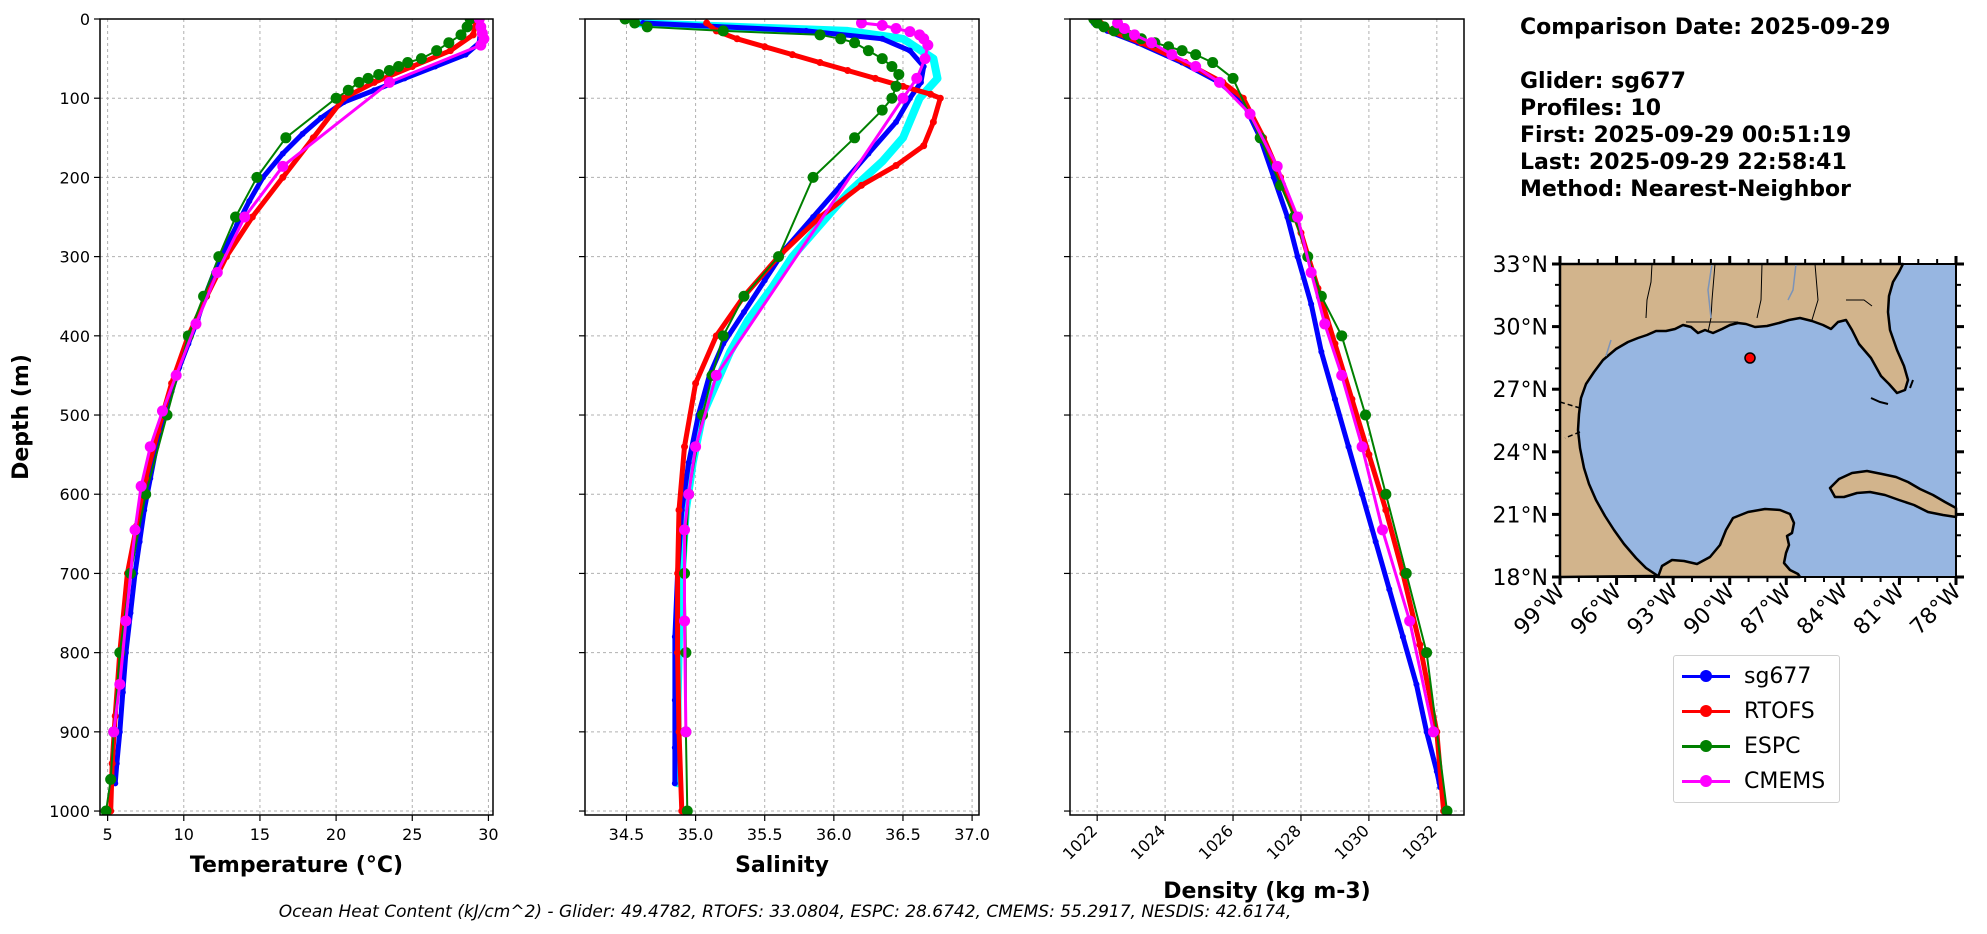 Image resolution: width=1987 pixels, height=934 pixels. Describe the element at coordinates (1520, 453) in the screenshot. I see `lat-tick-label: 24°N` at that location.